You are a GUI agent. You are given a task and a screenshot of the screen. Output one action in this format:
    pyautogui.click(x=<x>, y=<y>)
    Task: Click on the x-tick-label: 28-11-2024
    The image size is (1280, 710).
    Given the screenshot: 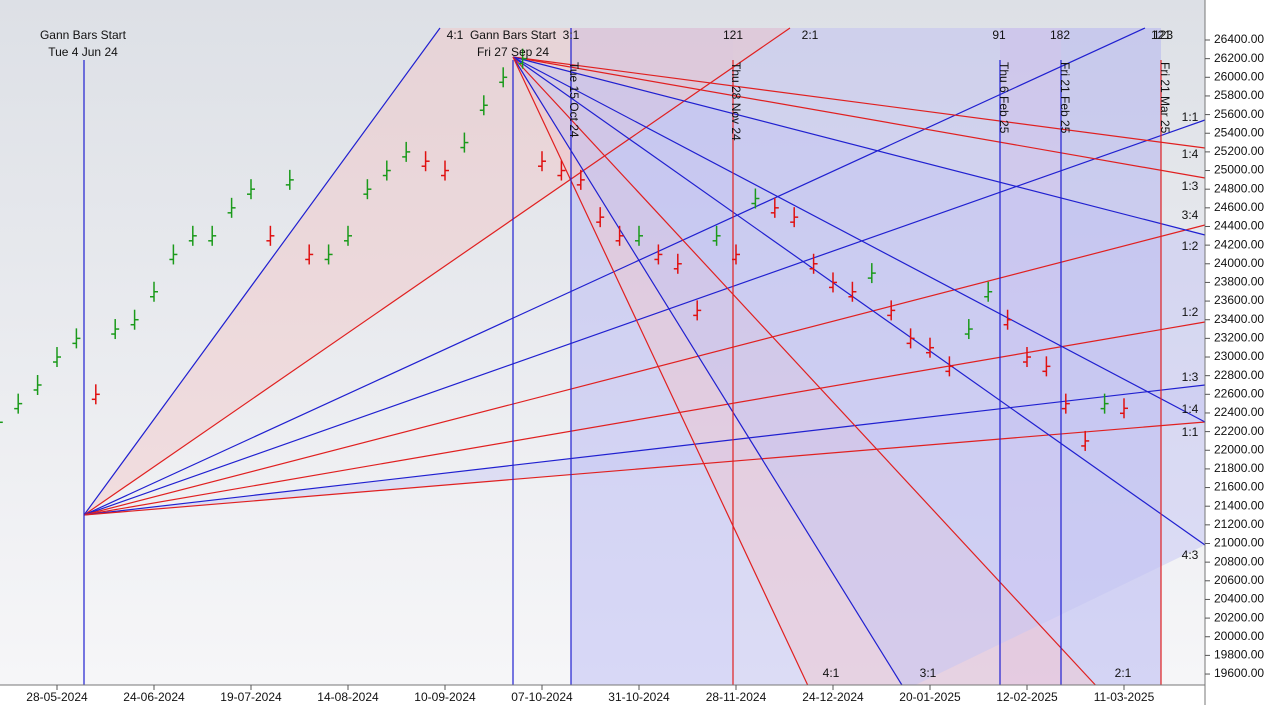 What is the action you would take?
    pyautogui.click(x=736, y=697)
    